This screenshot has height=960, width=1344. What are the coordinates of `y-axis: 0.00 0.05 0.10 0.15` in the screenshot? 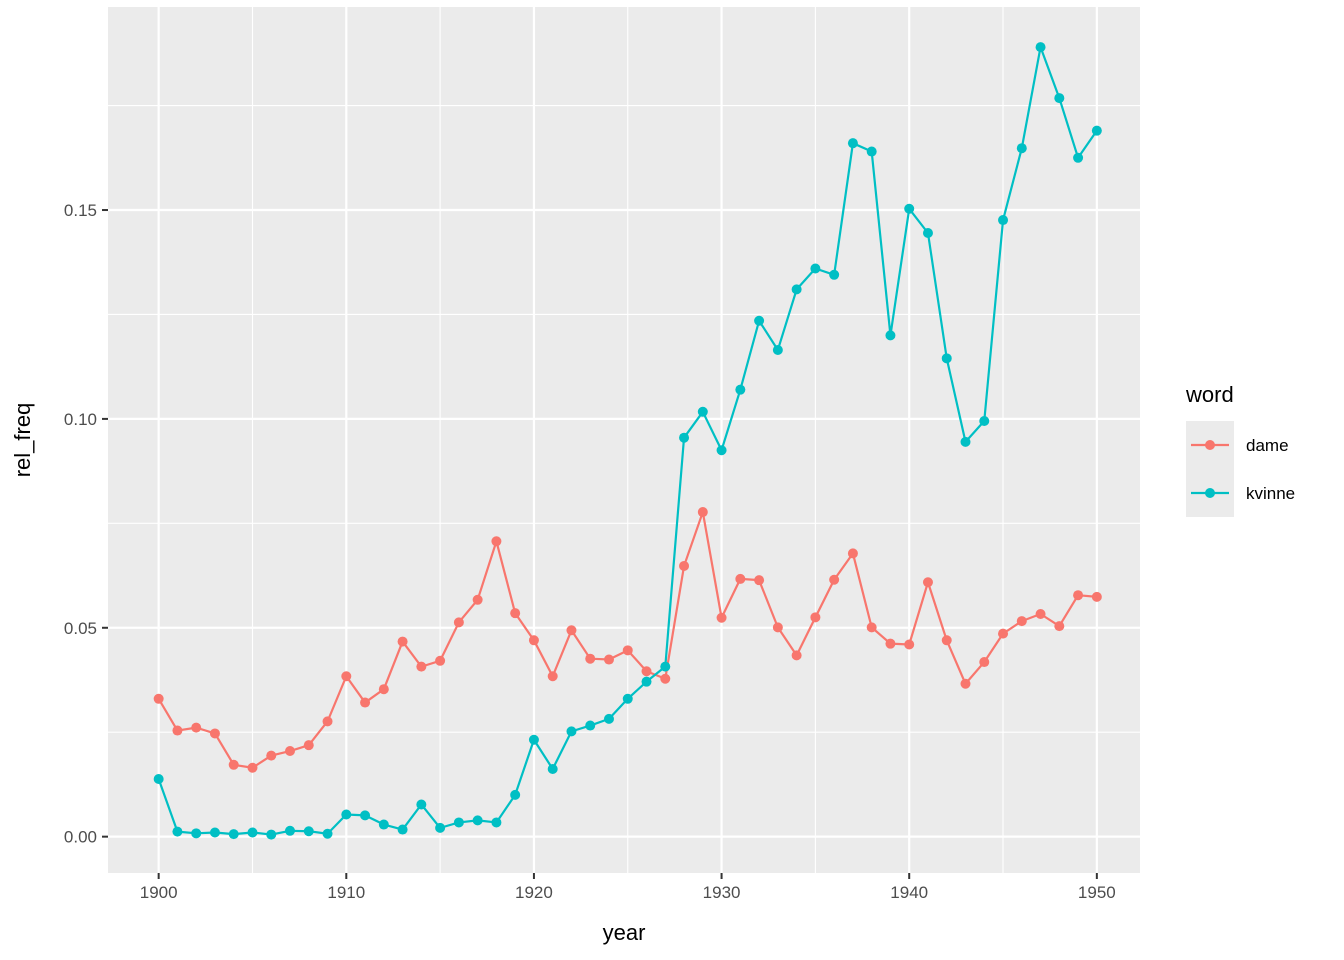 It's located at (86, 524).